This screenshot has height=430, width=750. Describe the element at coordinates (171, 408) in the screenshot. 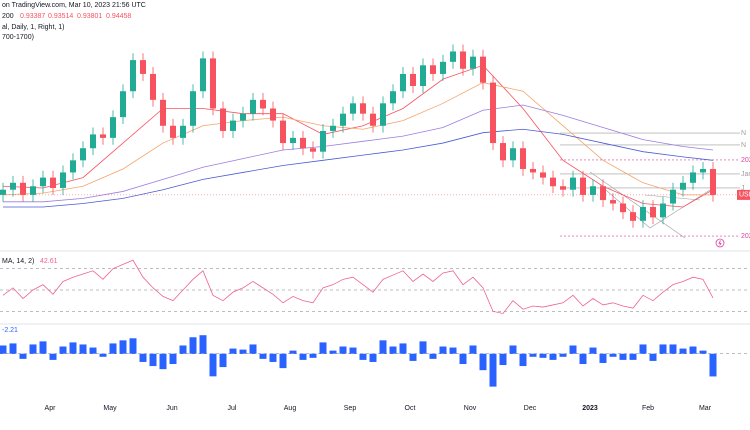

I see `x-tick-label: Jun` at that location.